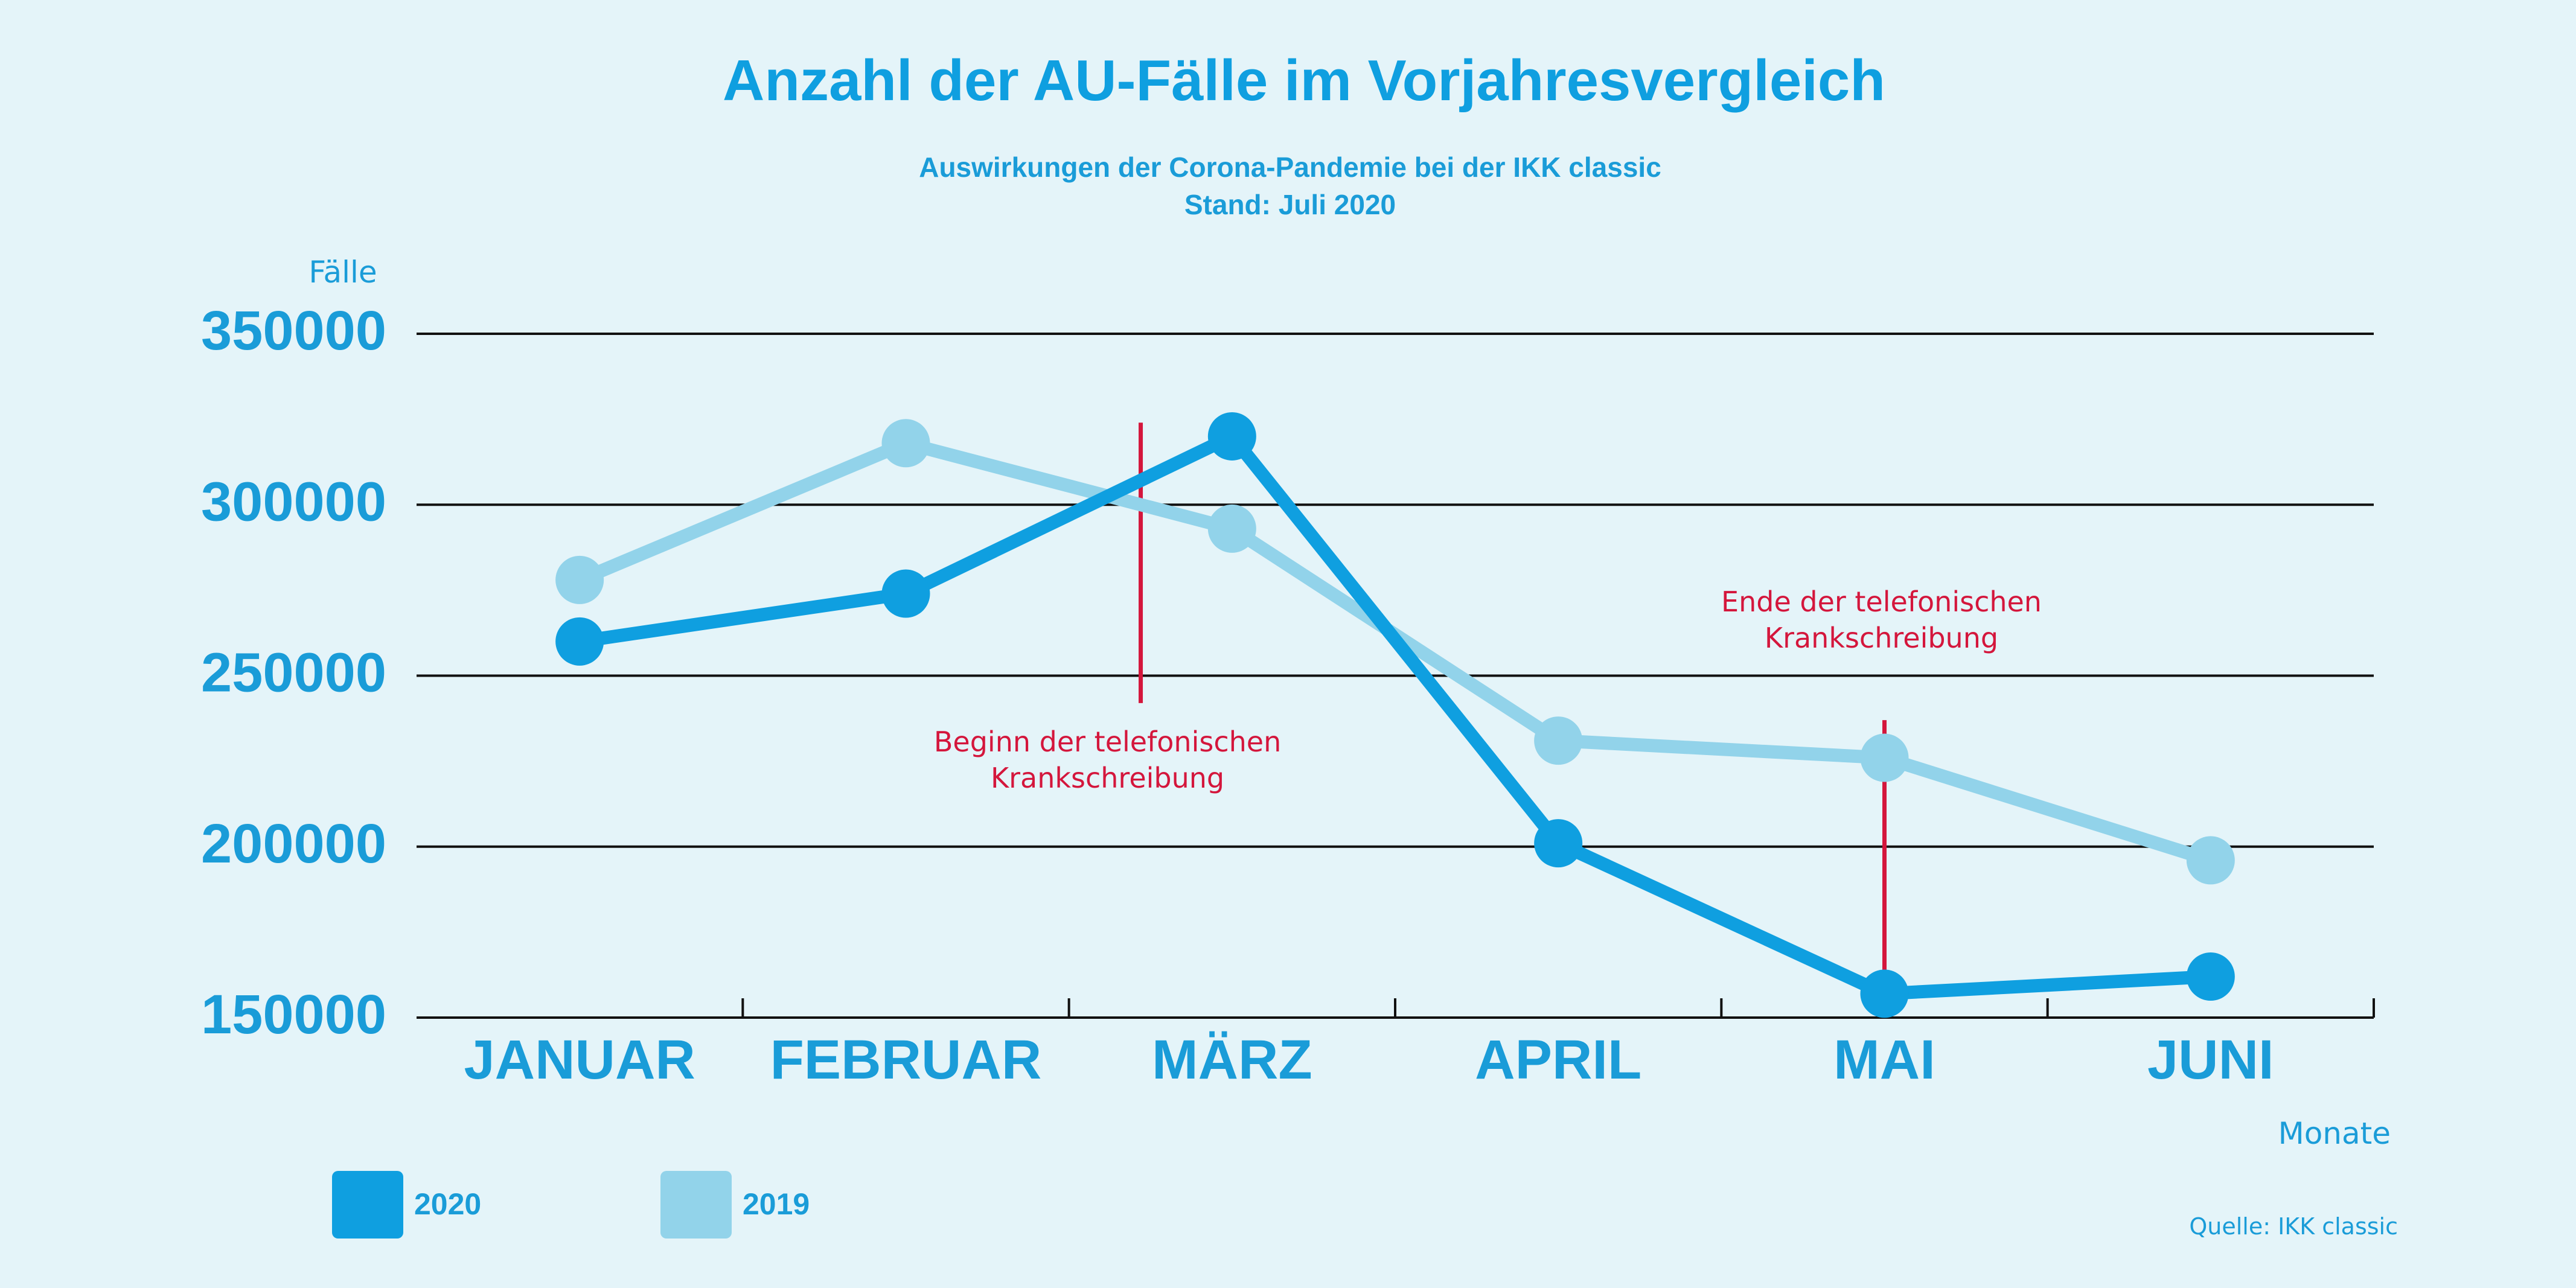 This screenshot has height=1288, width=2576. I want to click on x-axis-label: Monate, so click(2334, 1133).